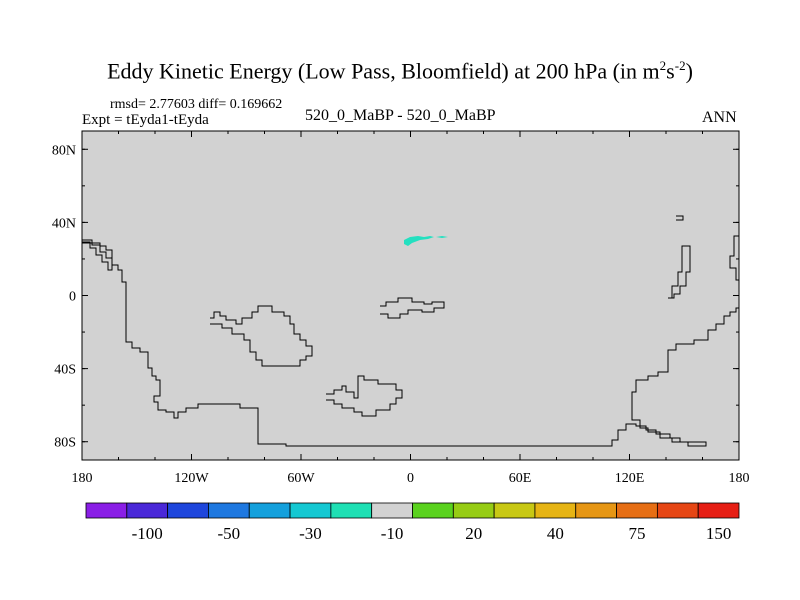 The image size is (800, 600). Describe the element at coordinates (196, 104) in the screenshot. I see `stats-label: rmsd= 2.77603 diff= 0.169662` at that location.